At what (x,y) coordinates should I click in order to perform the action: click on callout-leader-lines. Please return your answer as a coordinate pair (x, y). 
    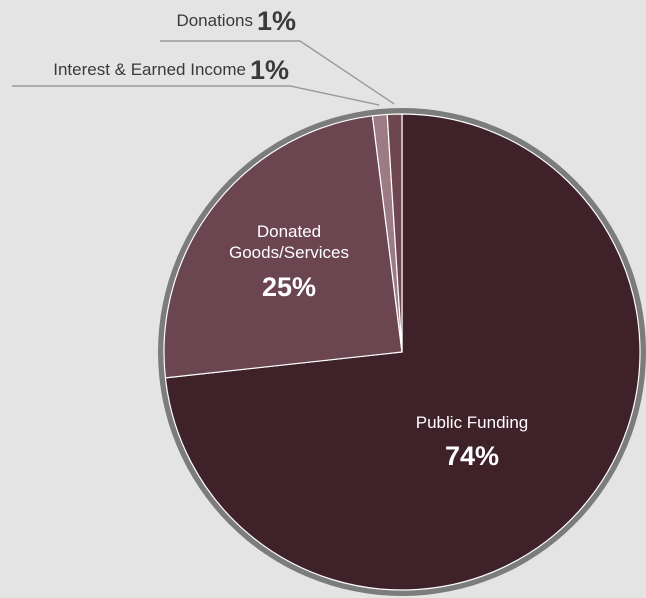
    Looking at the image, I should click on (203, 73).